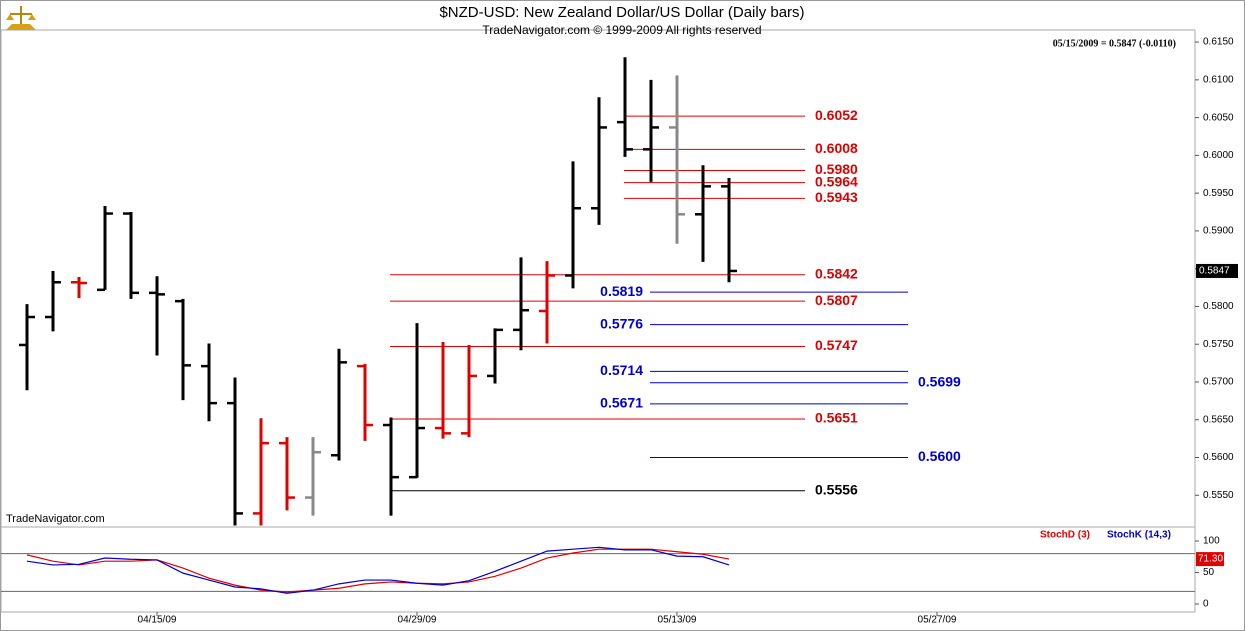 The image size is (1245, 631). Describe the element at coordinates (1218, 495) in the screenshot. I see `y-tick-label: 0.5550` at that location.